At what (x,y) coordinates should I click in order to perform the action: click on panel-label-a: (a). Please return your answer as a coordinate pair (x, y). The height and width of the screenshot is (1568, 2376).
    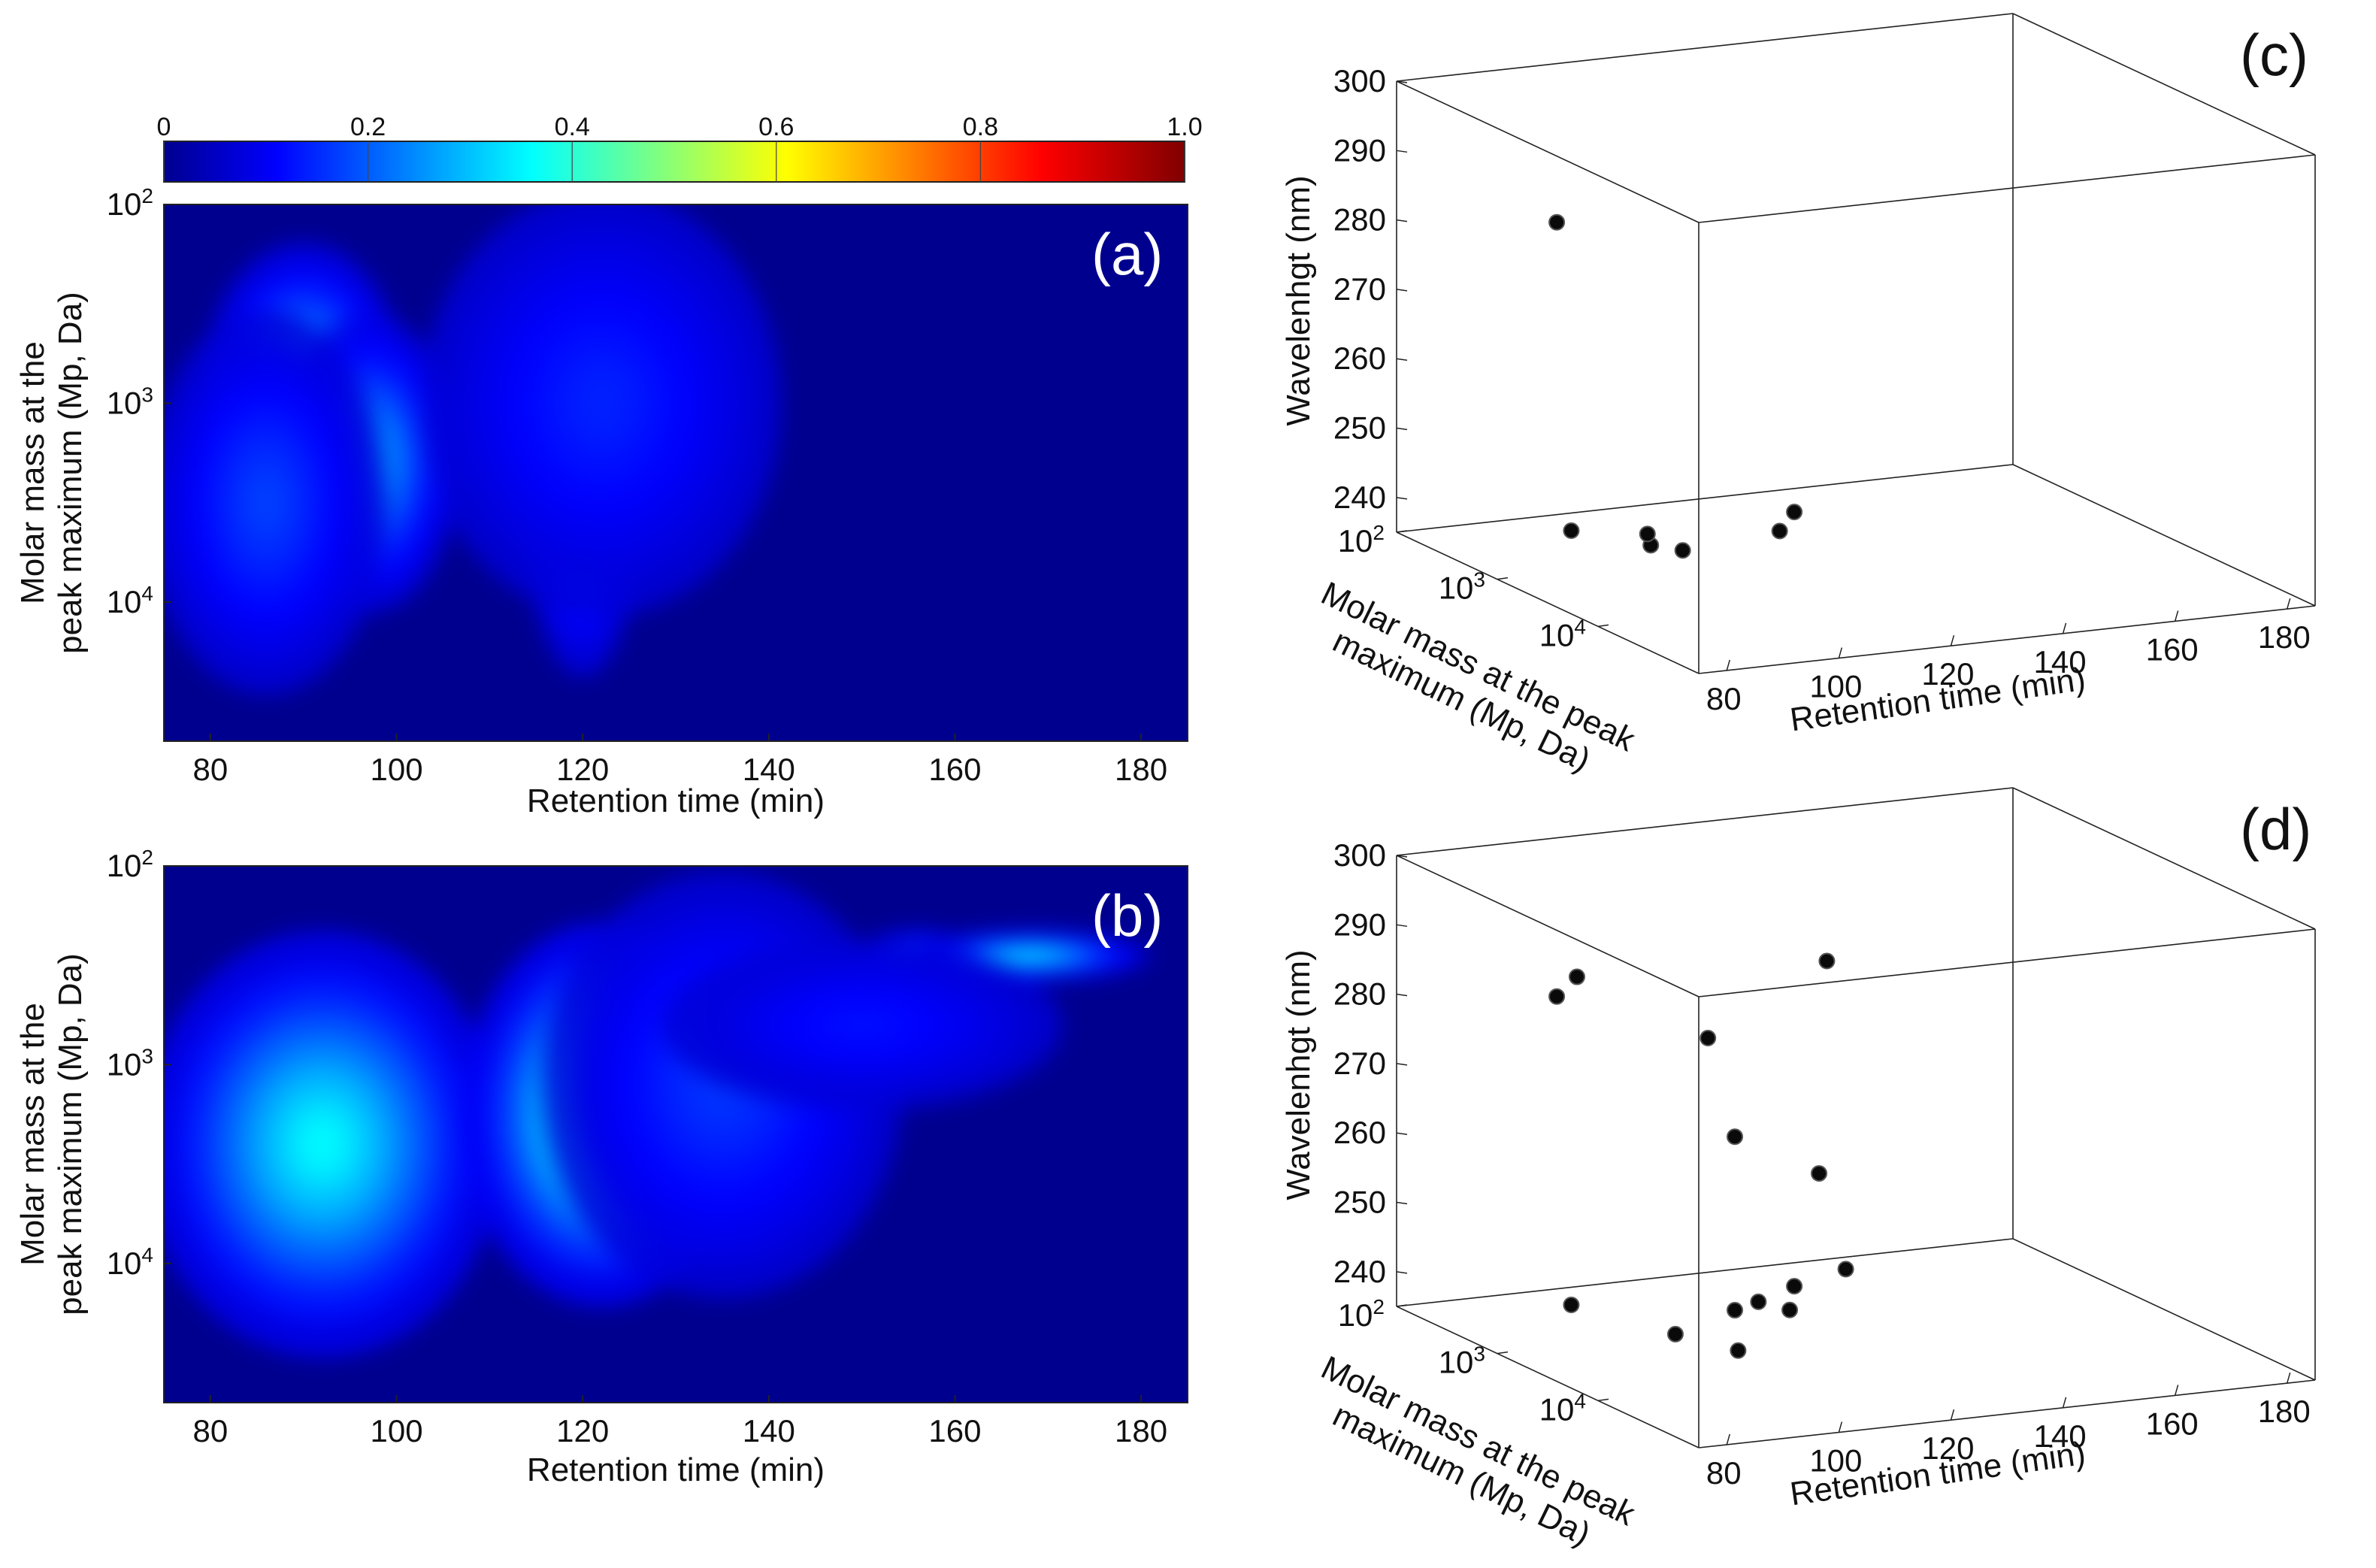
    Looking at the image, I should click on (1127, 254).